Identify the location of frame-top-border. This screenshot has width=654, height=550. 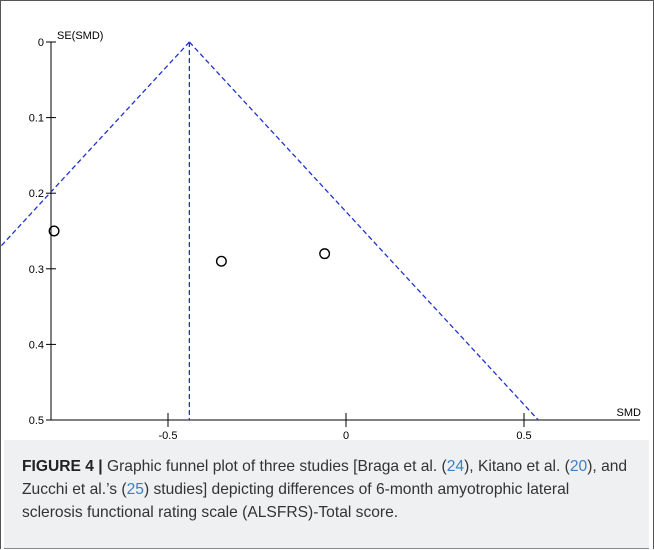
(326, 0).